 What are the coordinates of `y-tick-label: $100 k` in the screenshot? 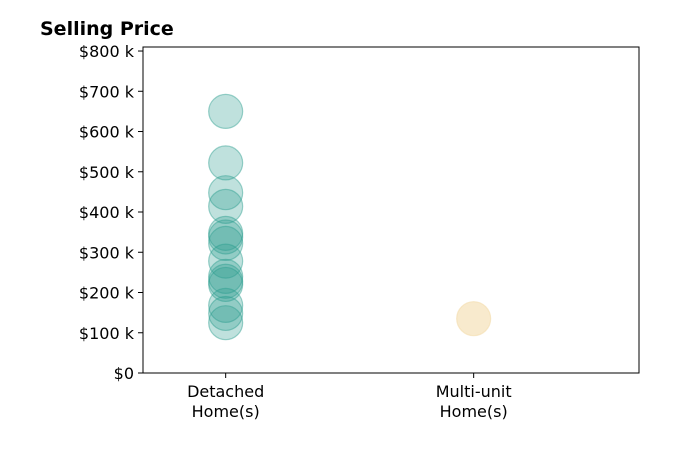 It's located at (107, 333).